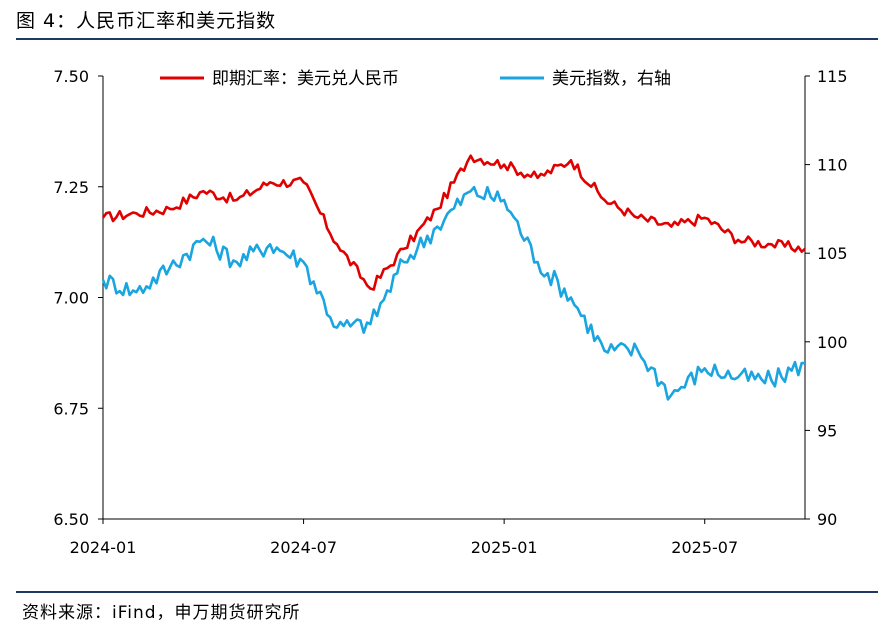 This screenshot has width=893, height=624. I want to click on left-tick-label: 6.50, so click(71, 519).